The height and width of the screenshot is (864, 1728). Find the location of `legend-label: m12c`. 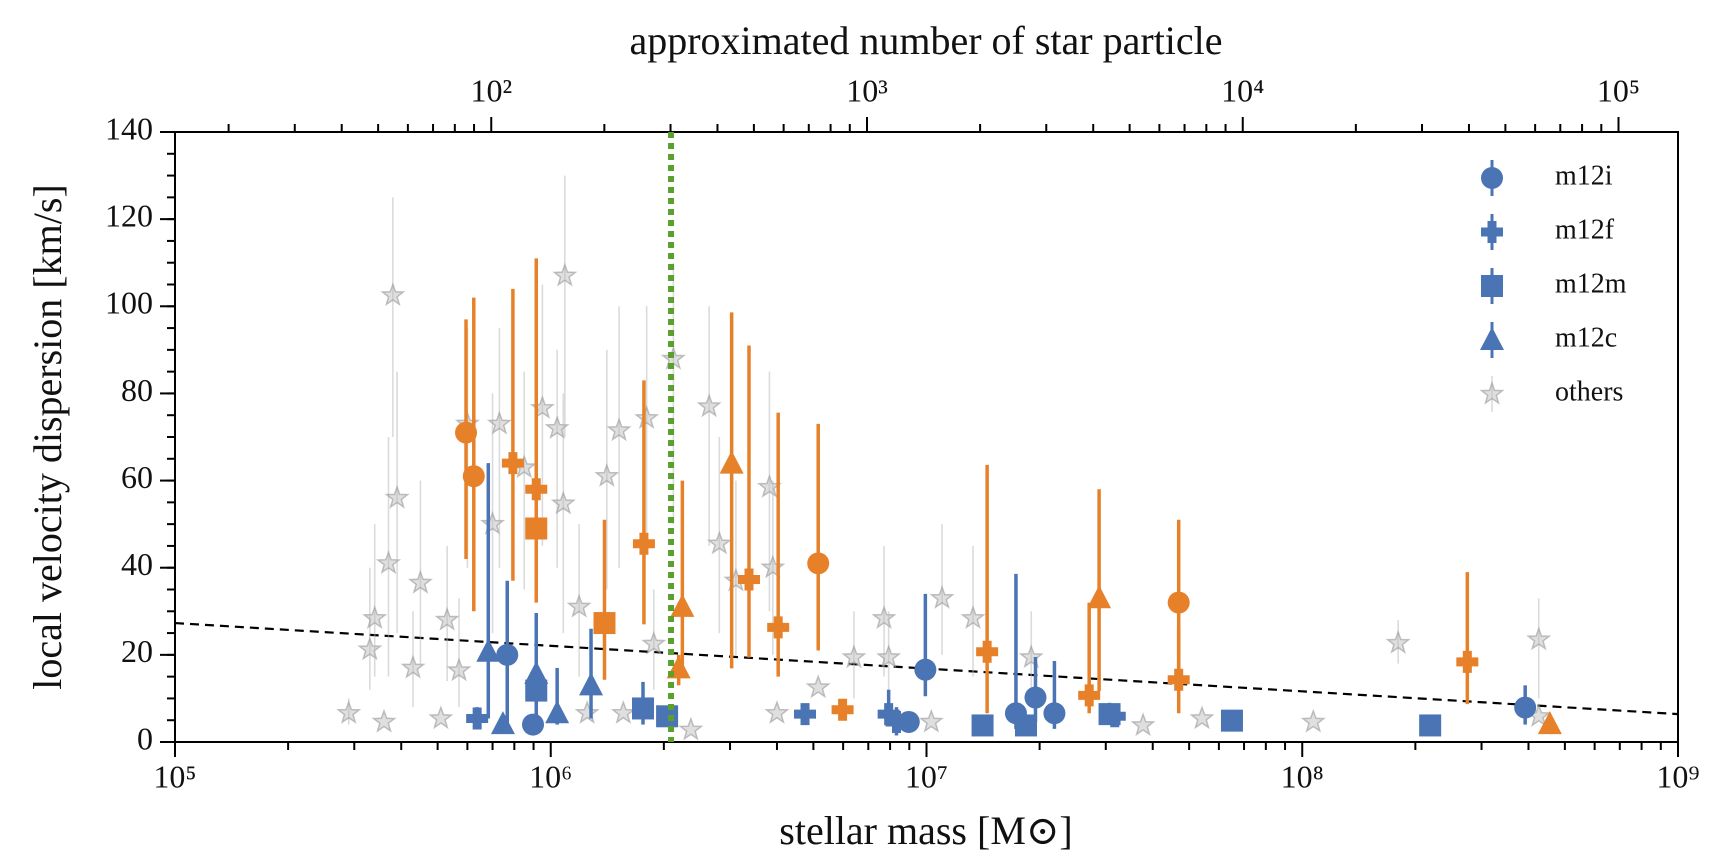

legend-label: m12c is located at coordinates (1586, 337).